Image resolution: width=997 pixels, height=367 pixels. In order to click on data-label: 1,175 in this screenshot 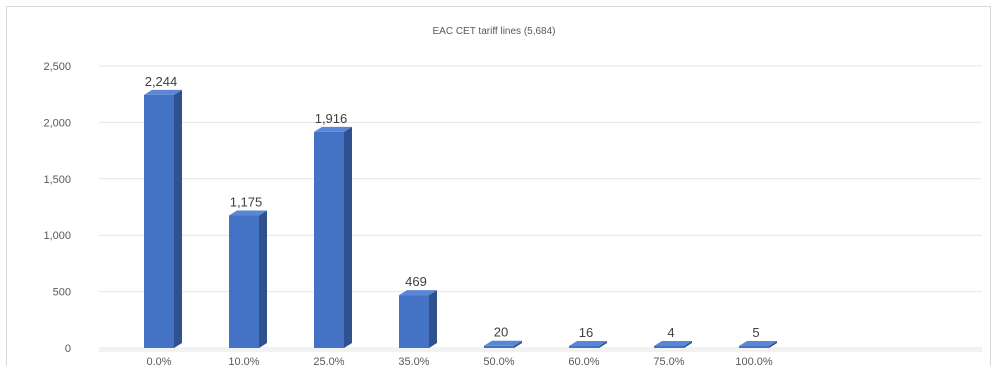, I will do `click(246, 201)`.